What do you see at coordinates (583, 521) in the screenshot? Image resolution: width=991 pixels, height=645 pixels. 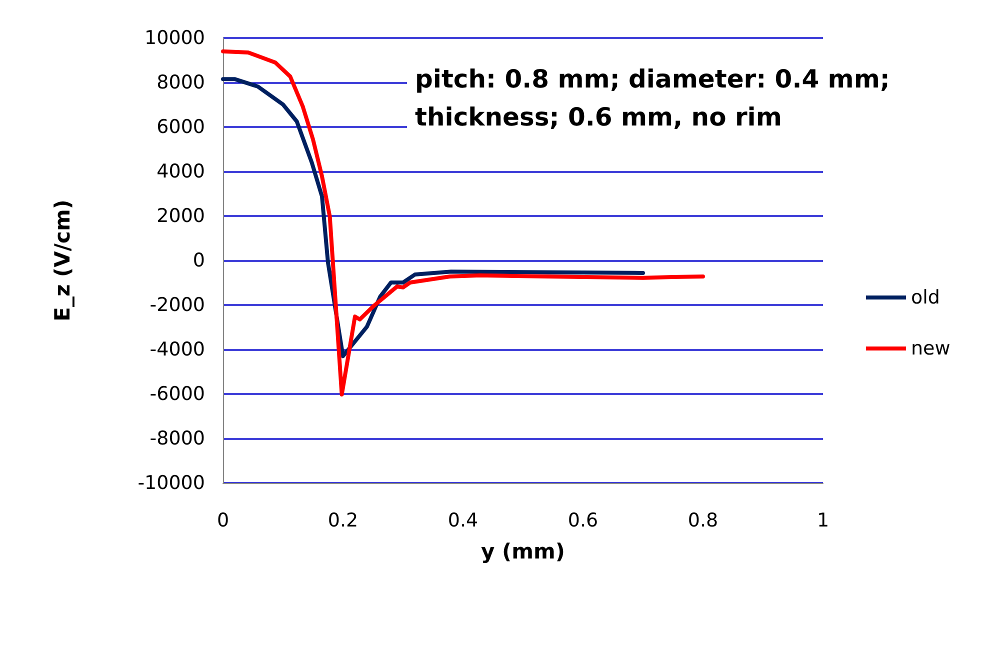 I see `x-tick-label: 0.6` at bounding box center [583, 521].